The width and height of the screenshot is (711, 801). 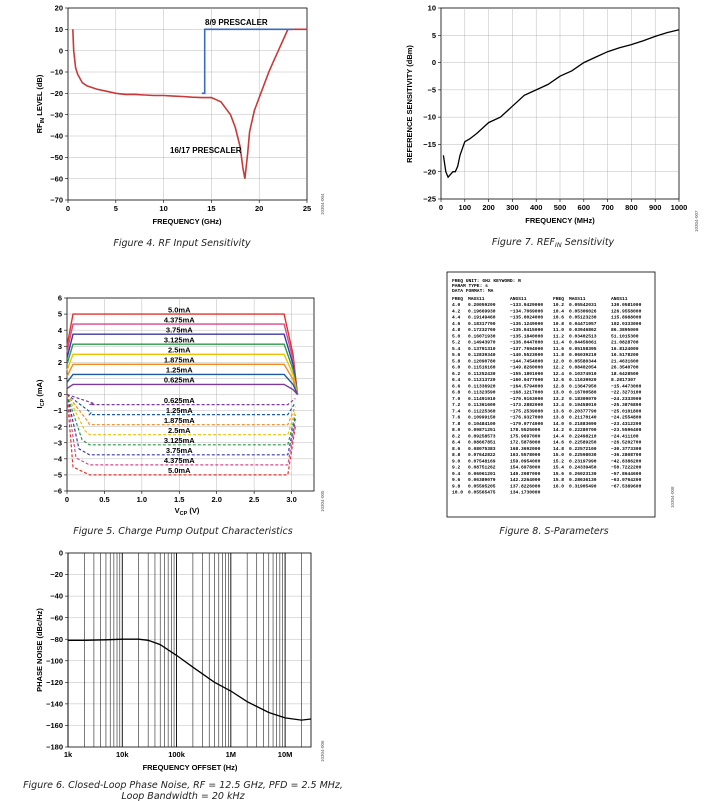 What do you see at coordinates (626, 486) in the screenshot?
I see `table-cell: −67.5389600` at bounding box center [626, 486].